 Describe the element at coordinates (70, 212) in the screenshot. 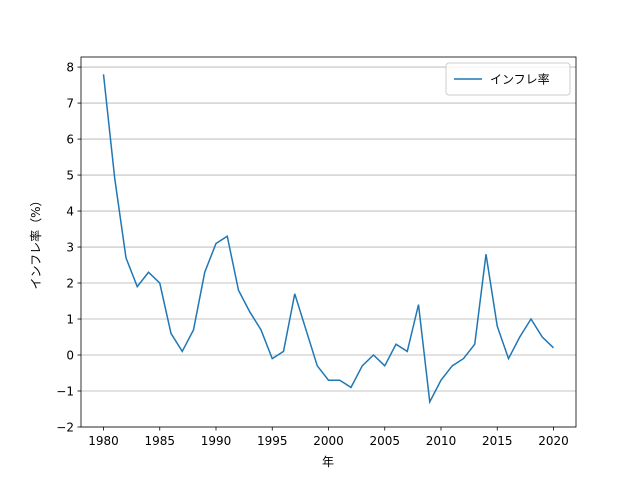

I see `y-tick-label: 4` at that location.